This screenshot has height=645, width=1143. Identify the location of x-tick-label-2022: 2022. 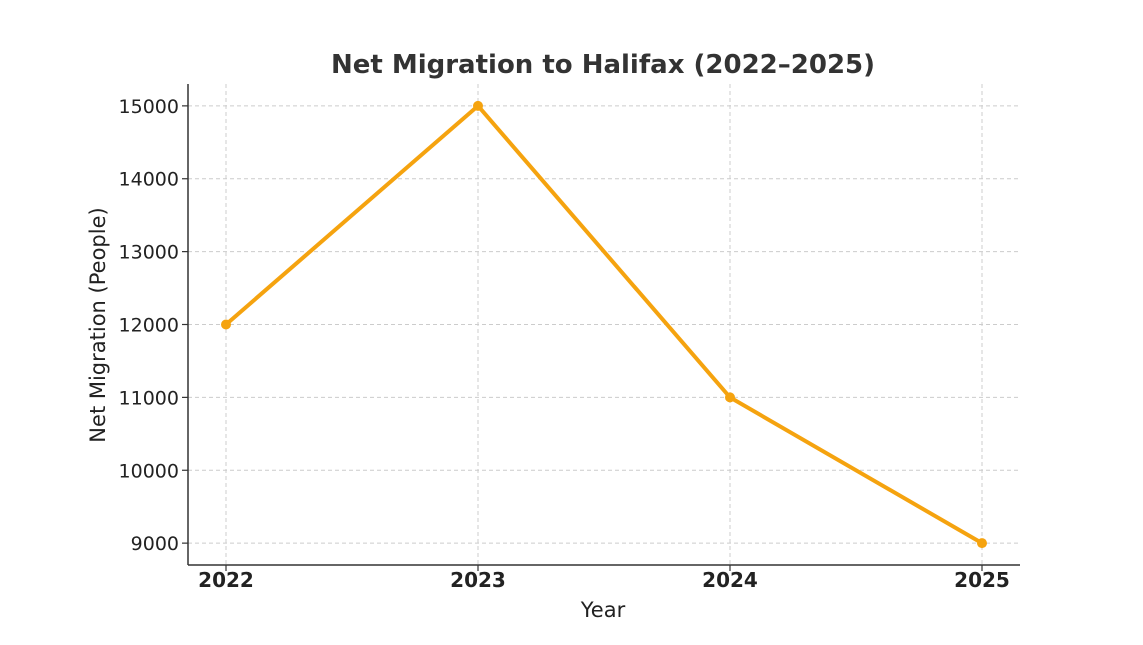
(226, 580).